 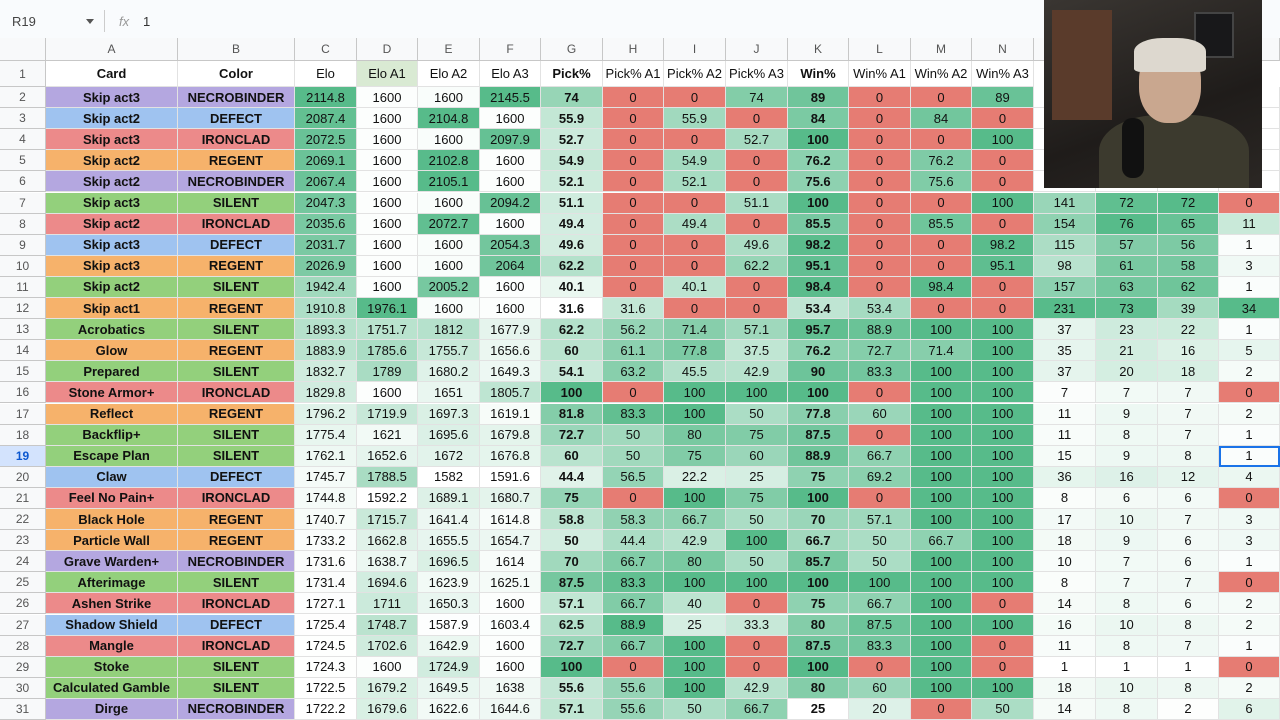 I want to click on row-number: 9, so click(x=23, y=245).